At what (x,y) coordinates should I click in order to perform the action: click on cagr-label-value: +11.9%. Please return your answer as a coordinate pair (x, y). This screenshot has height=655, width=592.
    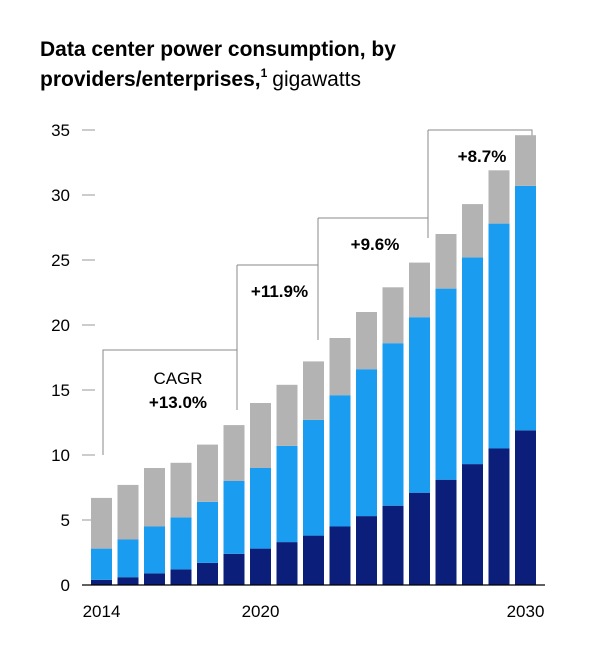
    Looking at the image, I should click on (279, 291).